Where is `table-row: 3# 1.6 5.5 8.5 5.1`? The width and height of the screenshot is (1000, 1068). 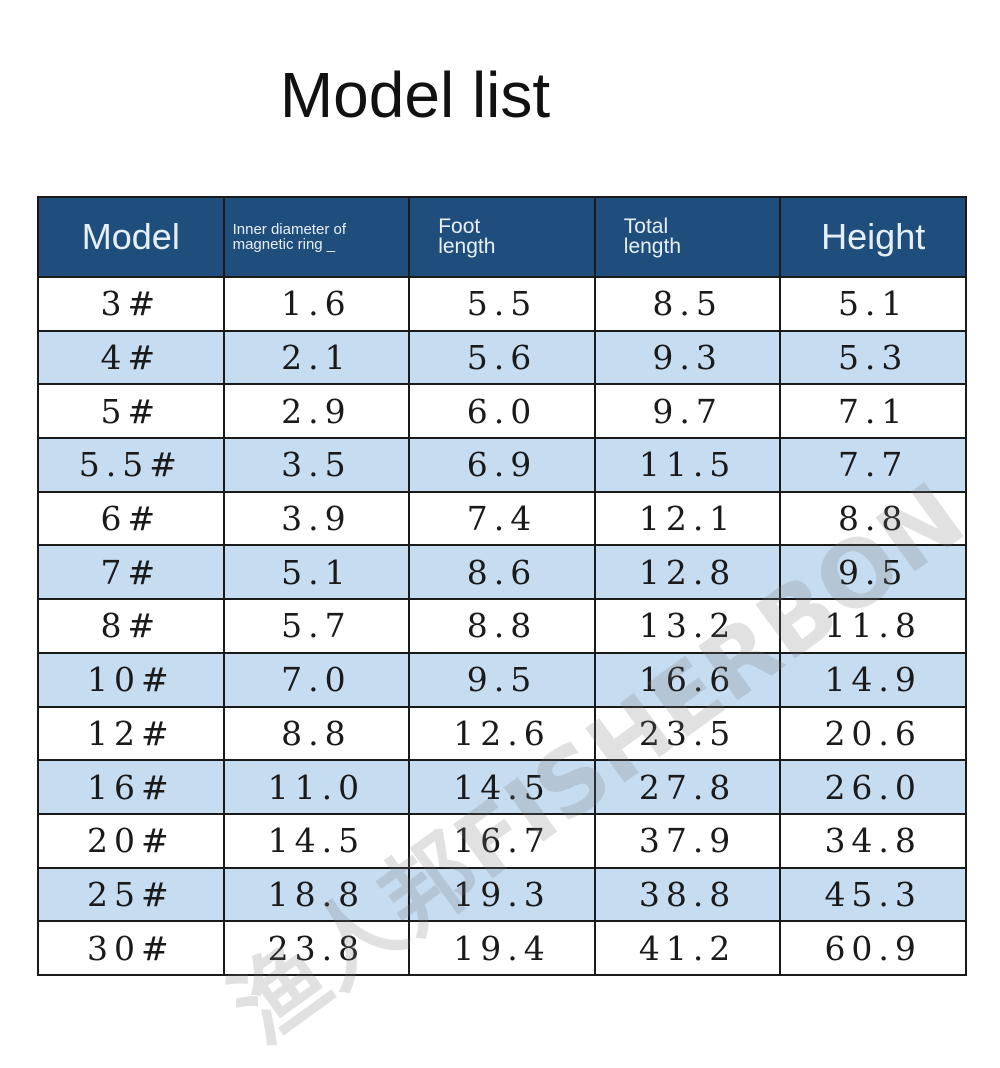
table-row: 3# 1.6 5.5 8.5 5.1 is located at coordinates (502, 304).